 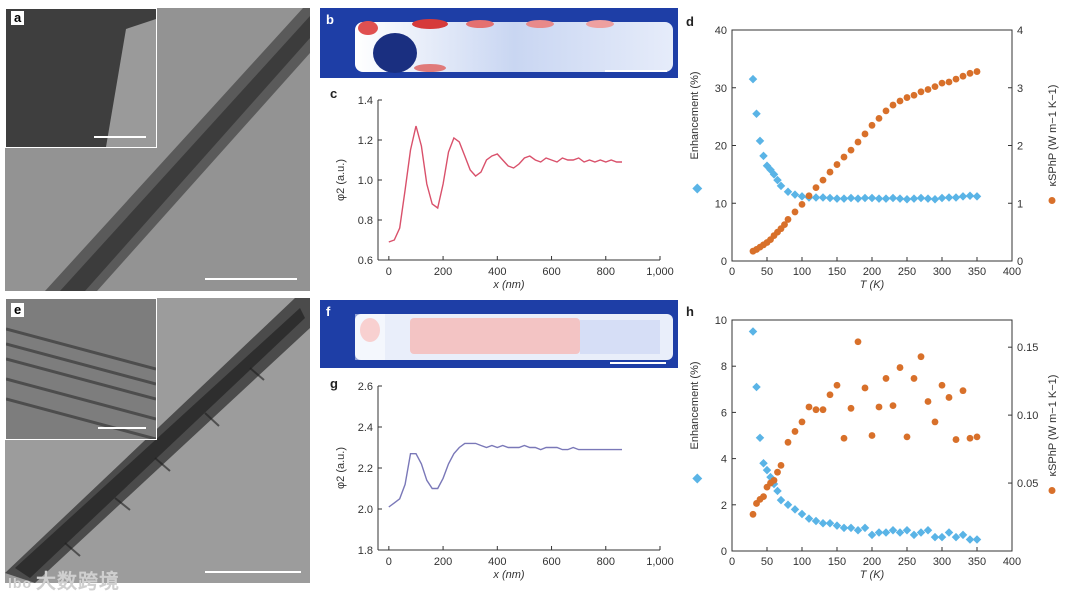 I want to click on y-left-axis-label: Enhancement (%), so click(x=695, y=115).